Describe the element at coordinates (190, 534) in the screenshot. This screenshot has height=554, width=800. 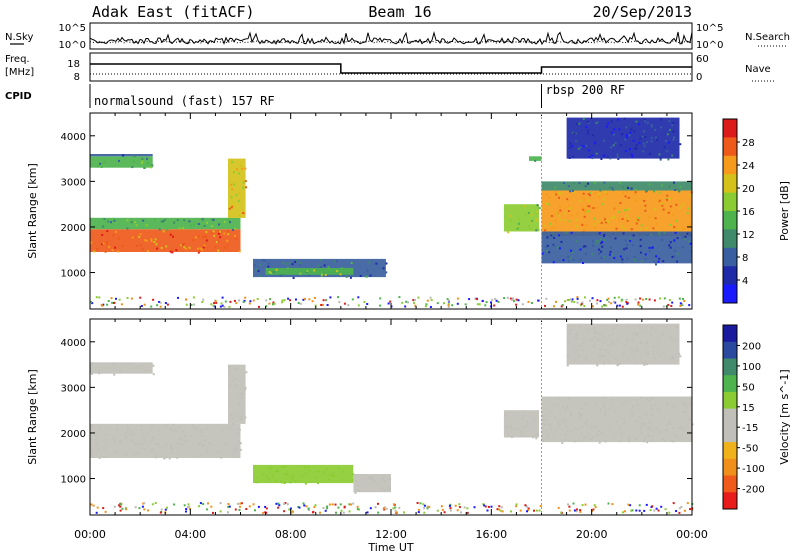
I see `x-tick-label: 04:00` at that location.